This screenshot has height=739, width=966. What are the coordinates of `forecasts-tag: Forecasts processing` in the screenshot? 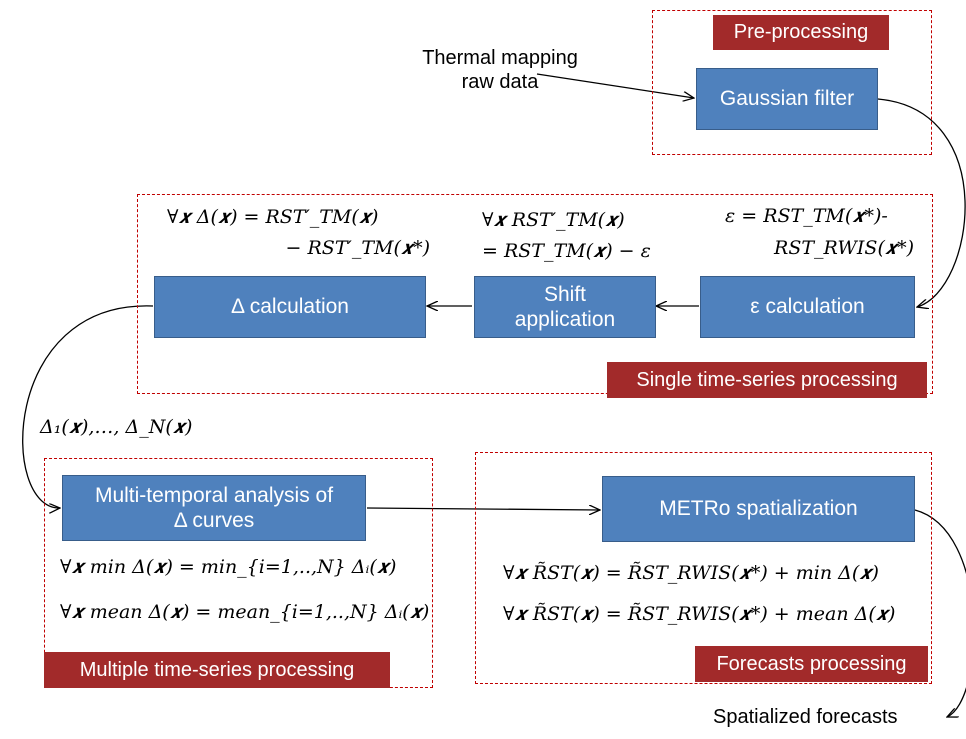 It's located at (811, 664).